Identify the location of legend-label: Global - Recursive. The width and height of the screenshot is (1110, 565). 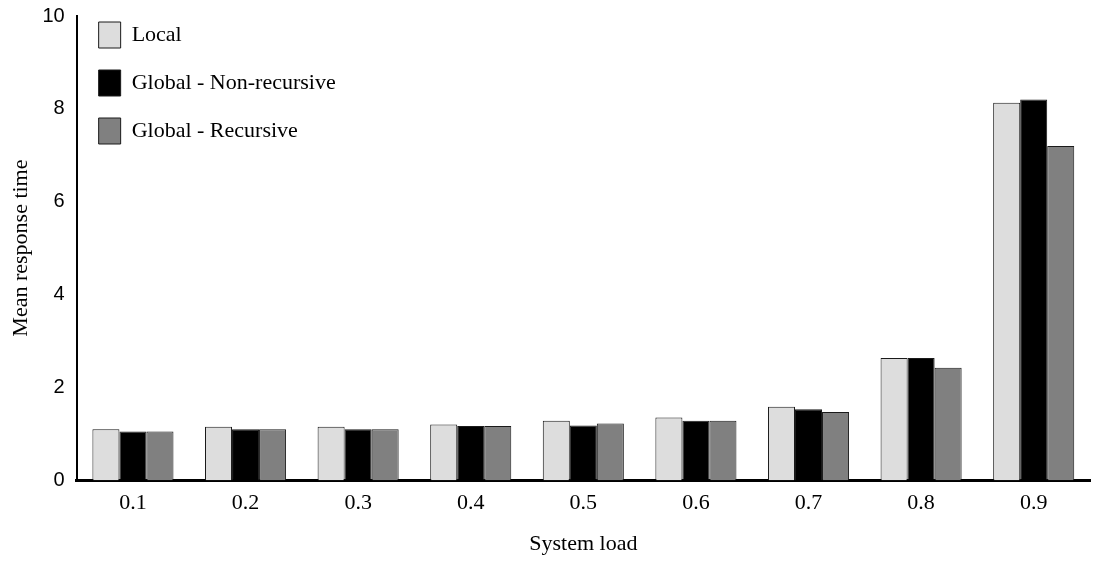
(214, 129).